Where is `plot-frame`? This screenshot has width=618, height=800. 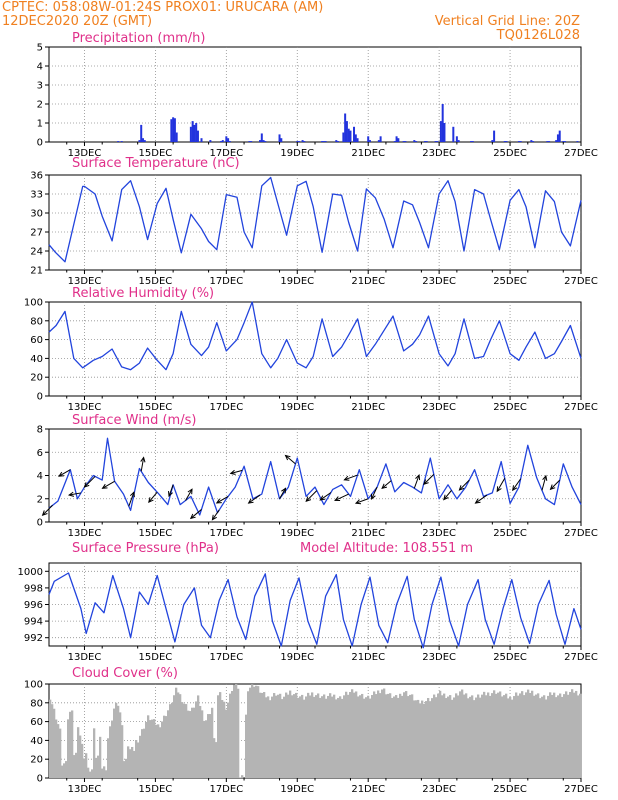
plot-frame is located at coordinates (315, 222).